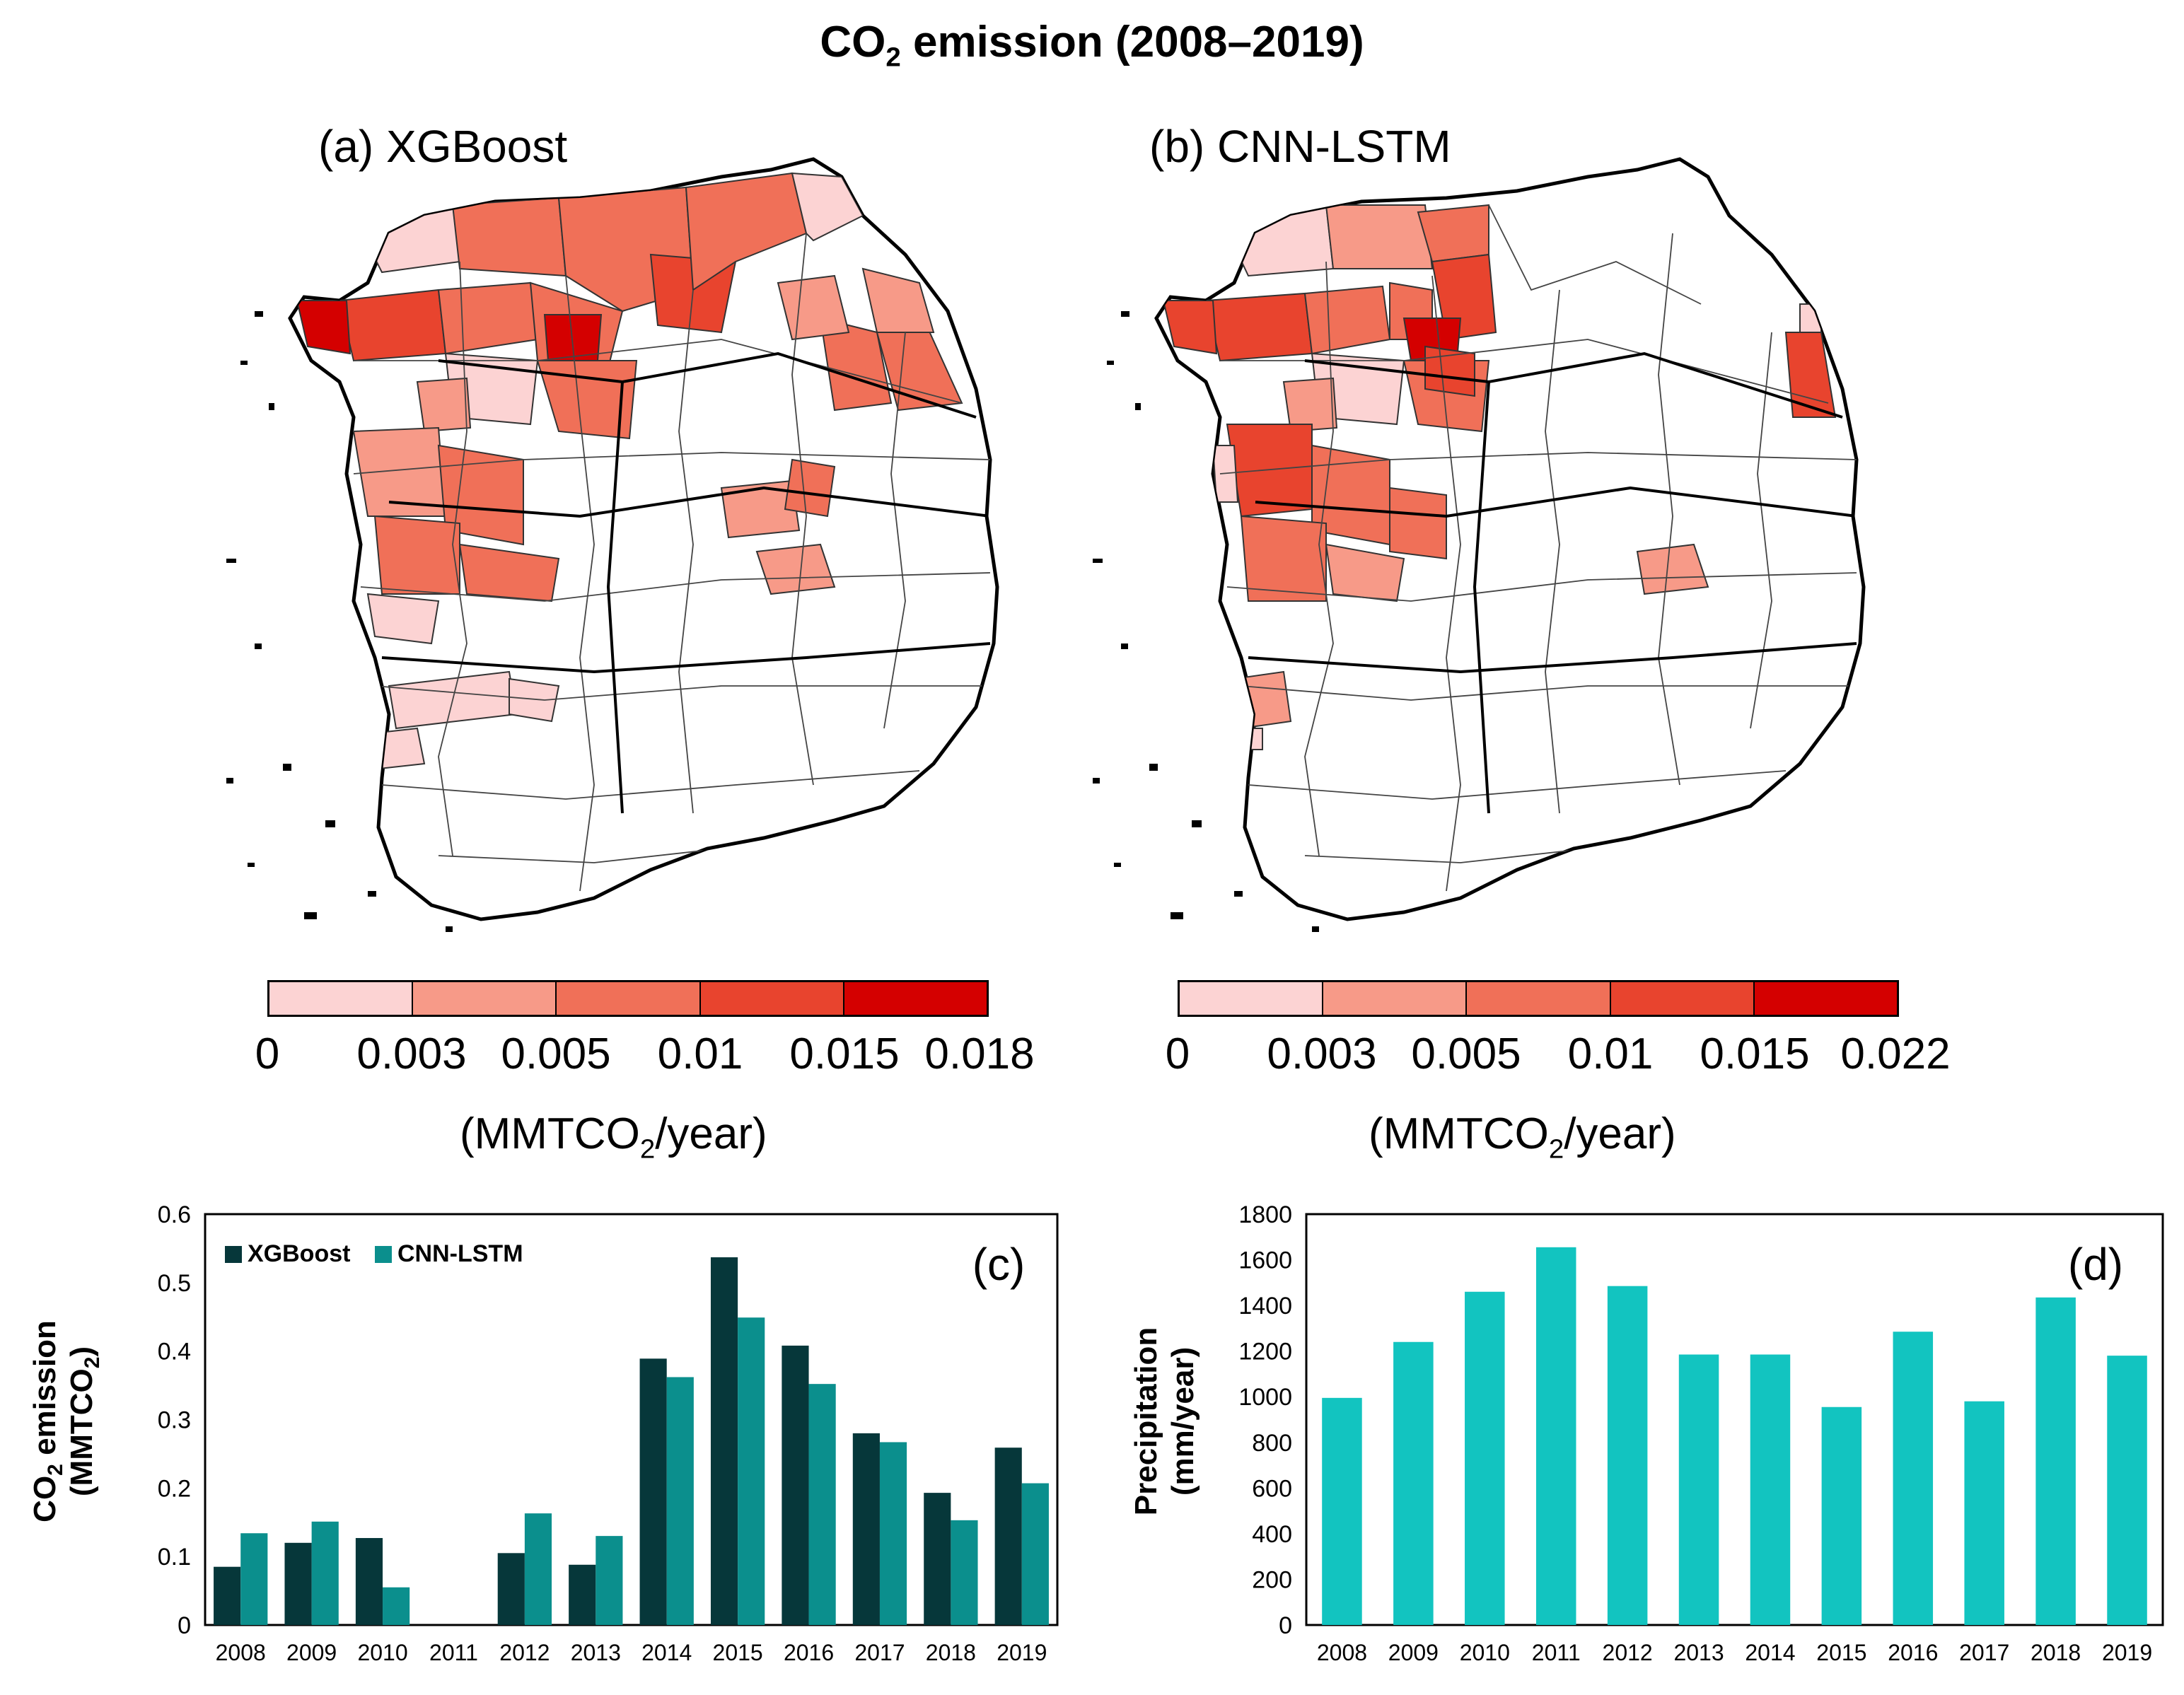  What do you see at coordinates (1841, 1515) in the screenshot?
I see `bar-precipitation-2015` at bounding box center [1841, 1515].